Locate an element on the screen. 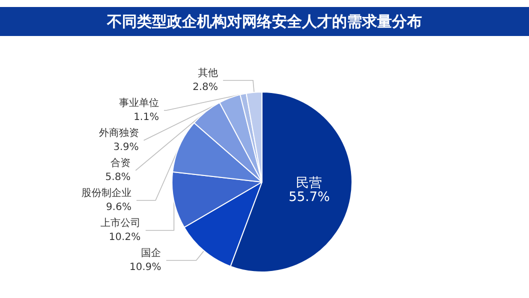  slice-label: 其他 is located at coordinates (208, 72).